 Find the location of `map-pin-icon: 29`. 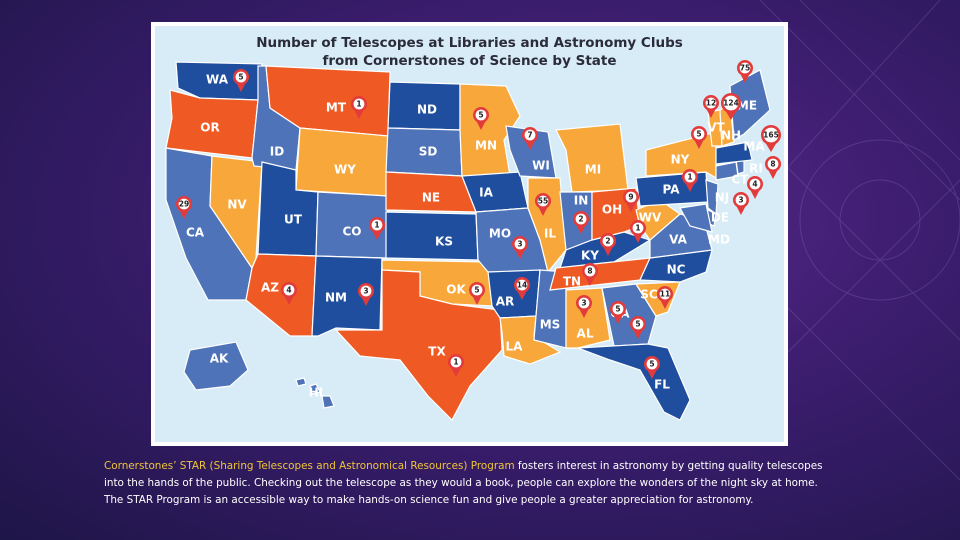

map-pin-icon: 29 is located at coordinates (184, 207).